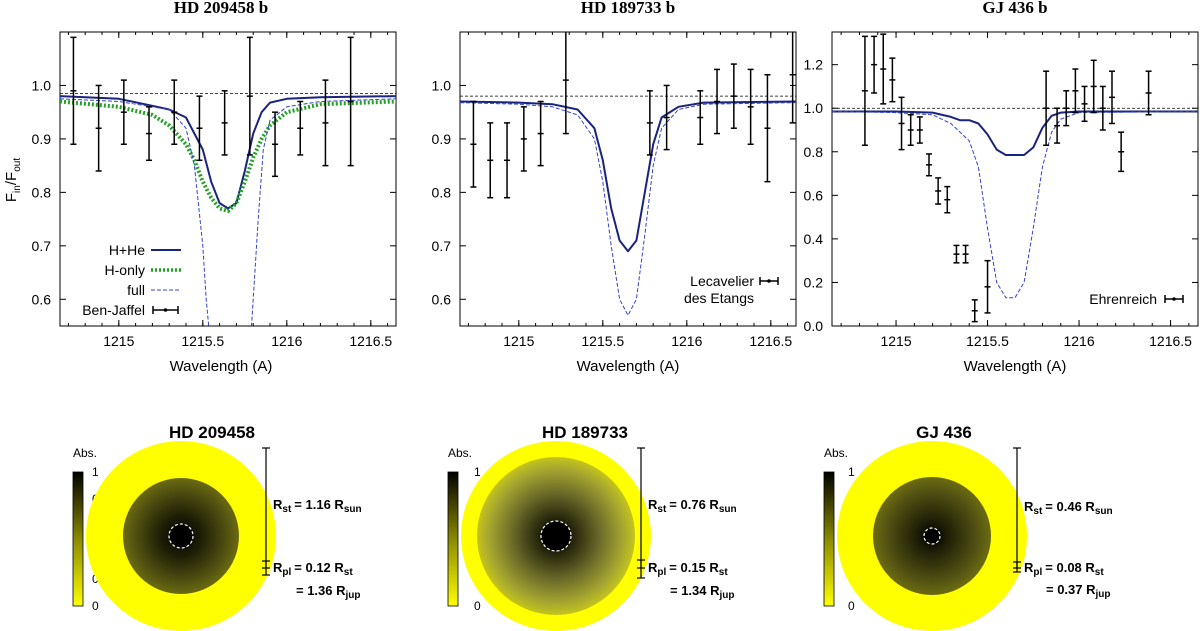 The width and height of the screenshot is (1200, 631). I want to click on planet-radius-jup-label: = 0.37 Rjup, so click(1078, 591).